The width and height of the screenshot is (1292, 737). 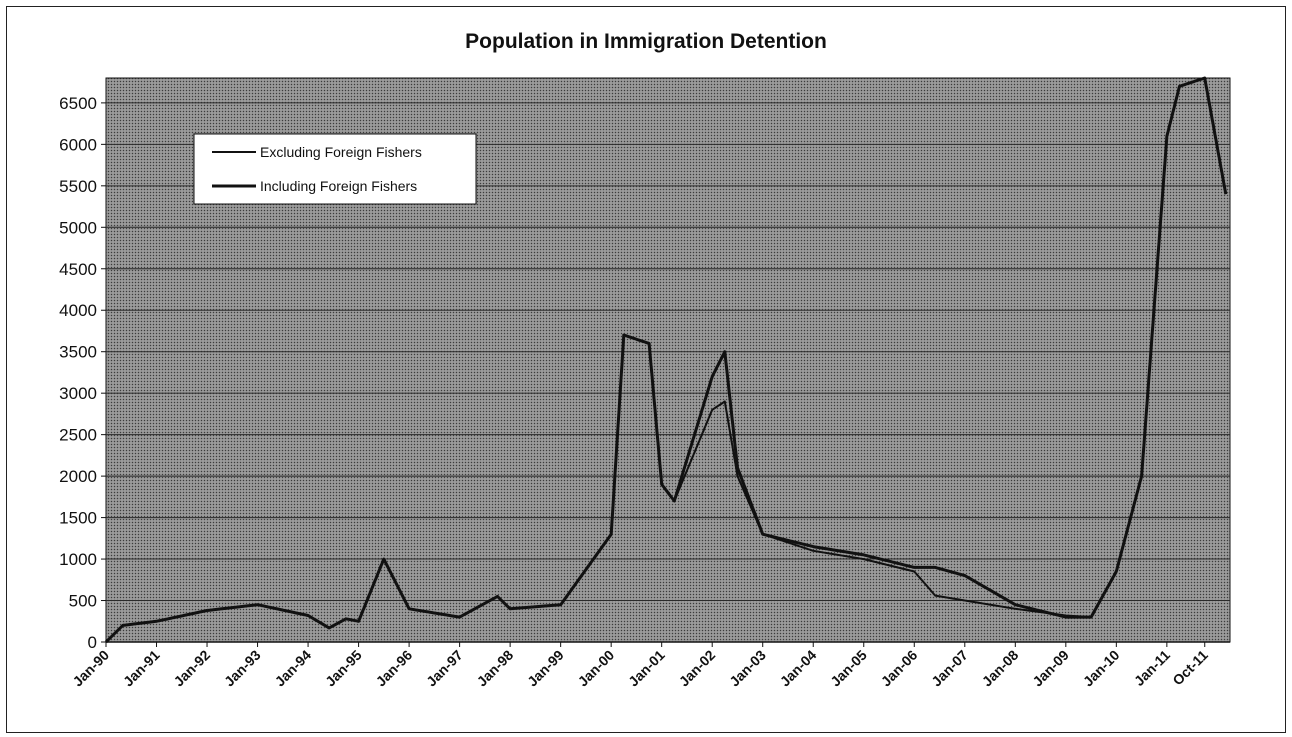 I want to click on x-tick-label: Jan-10, so click(x=1101, y=668).